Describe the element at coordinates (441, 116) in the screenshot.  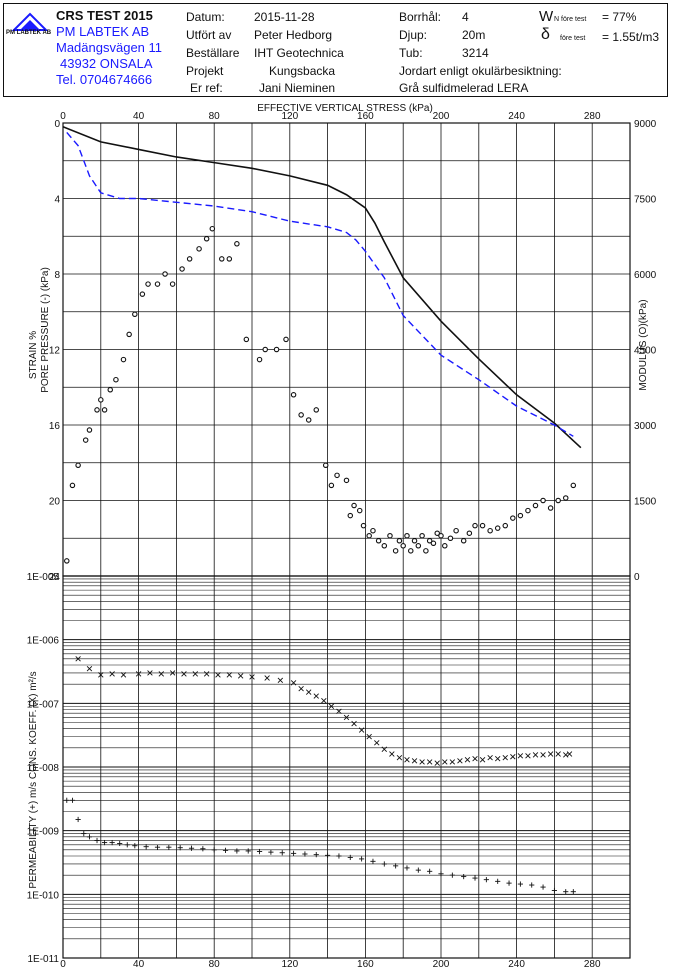
I see `upper-x-tick-label: 200` at that location.